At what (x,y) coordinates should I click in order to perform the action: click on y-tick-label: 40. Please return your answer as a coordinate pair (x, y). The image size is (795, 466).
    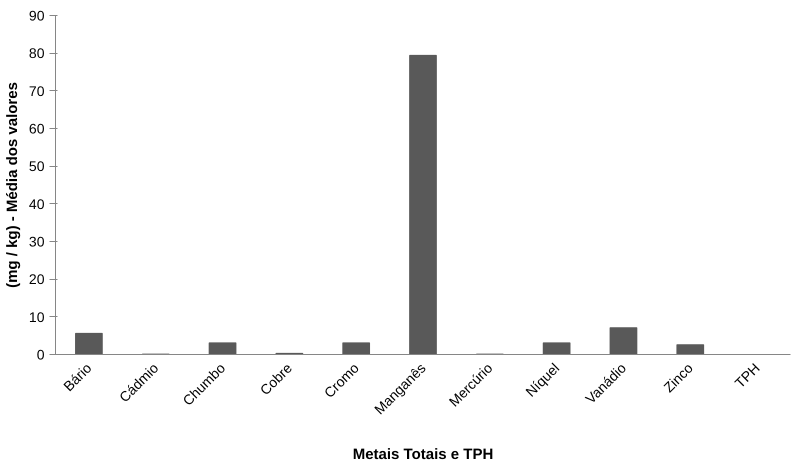
    Looking at the image, I should click on (36, 204).